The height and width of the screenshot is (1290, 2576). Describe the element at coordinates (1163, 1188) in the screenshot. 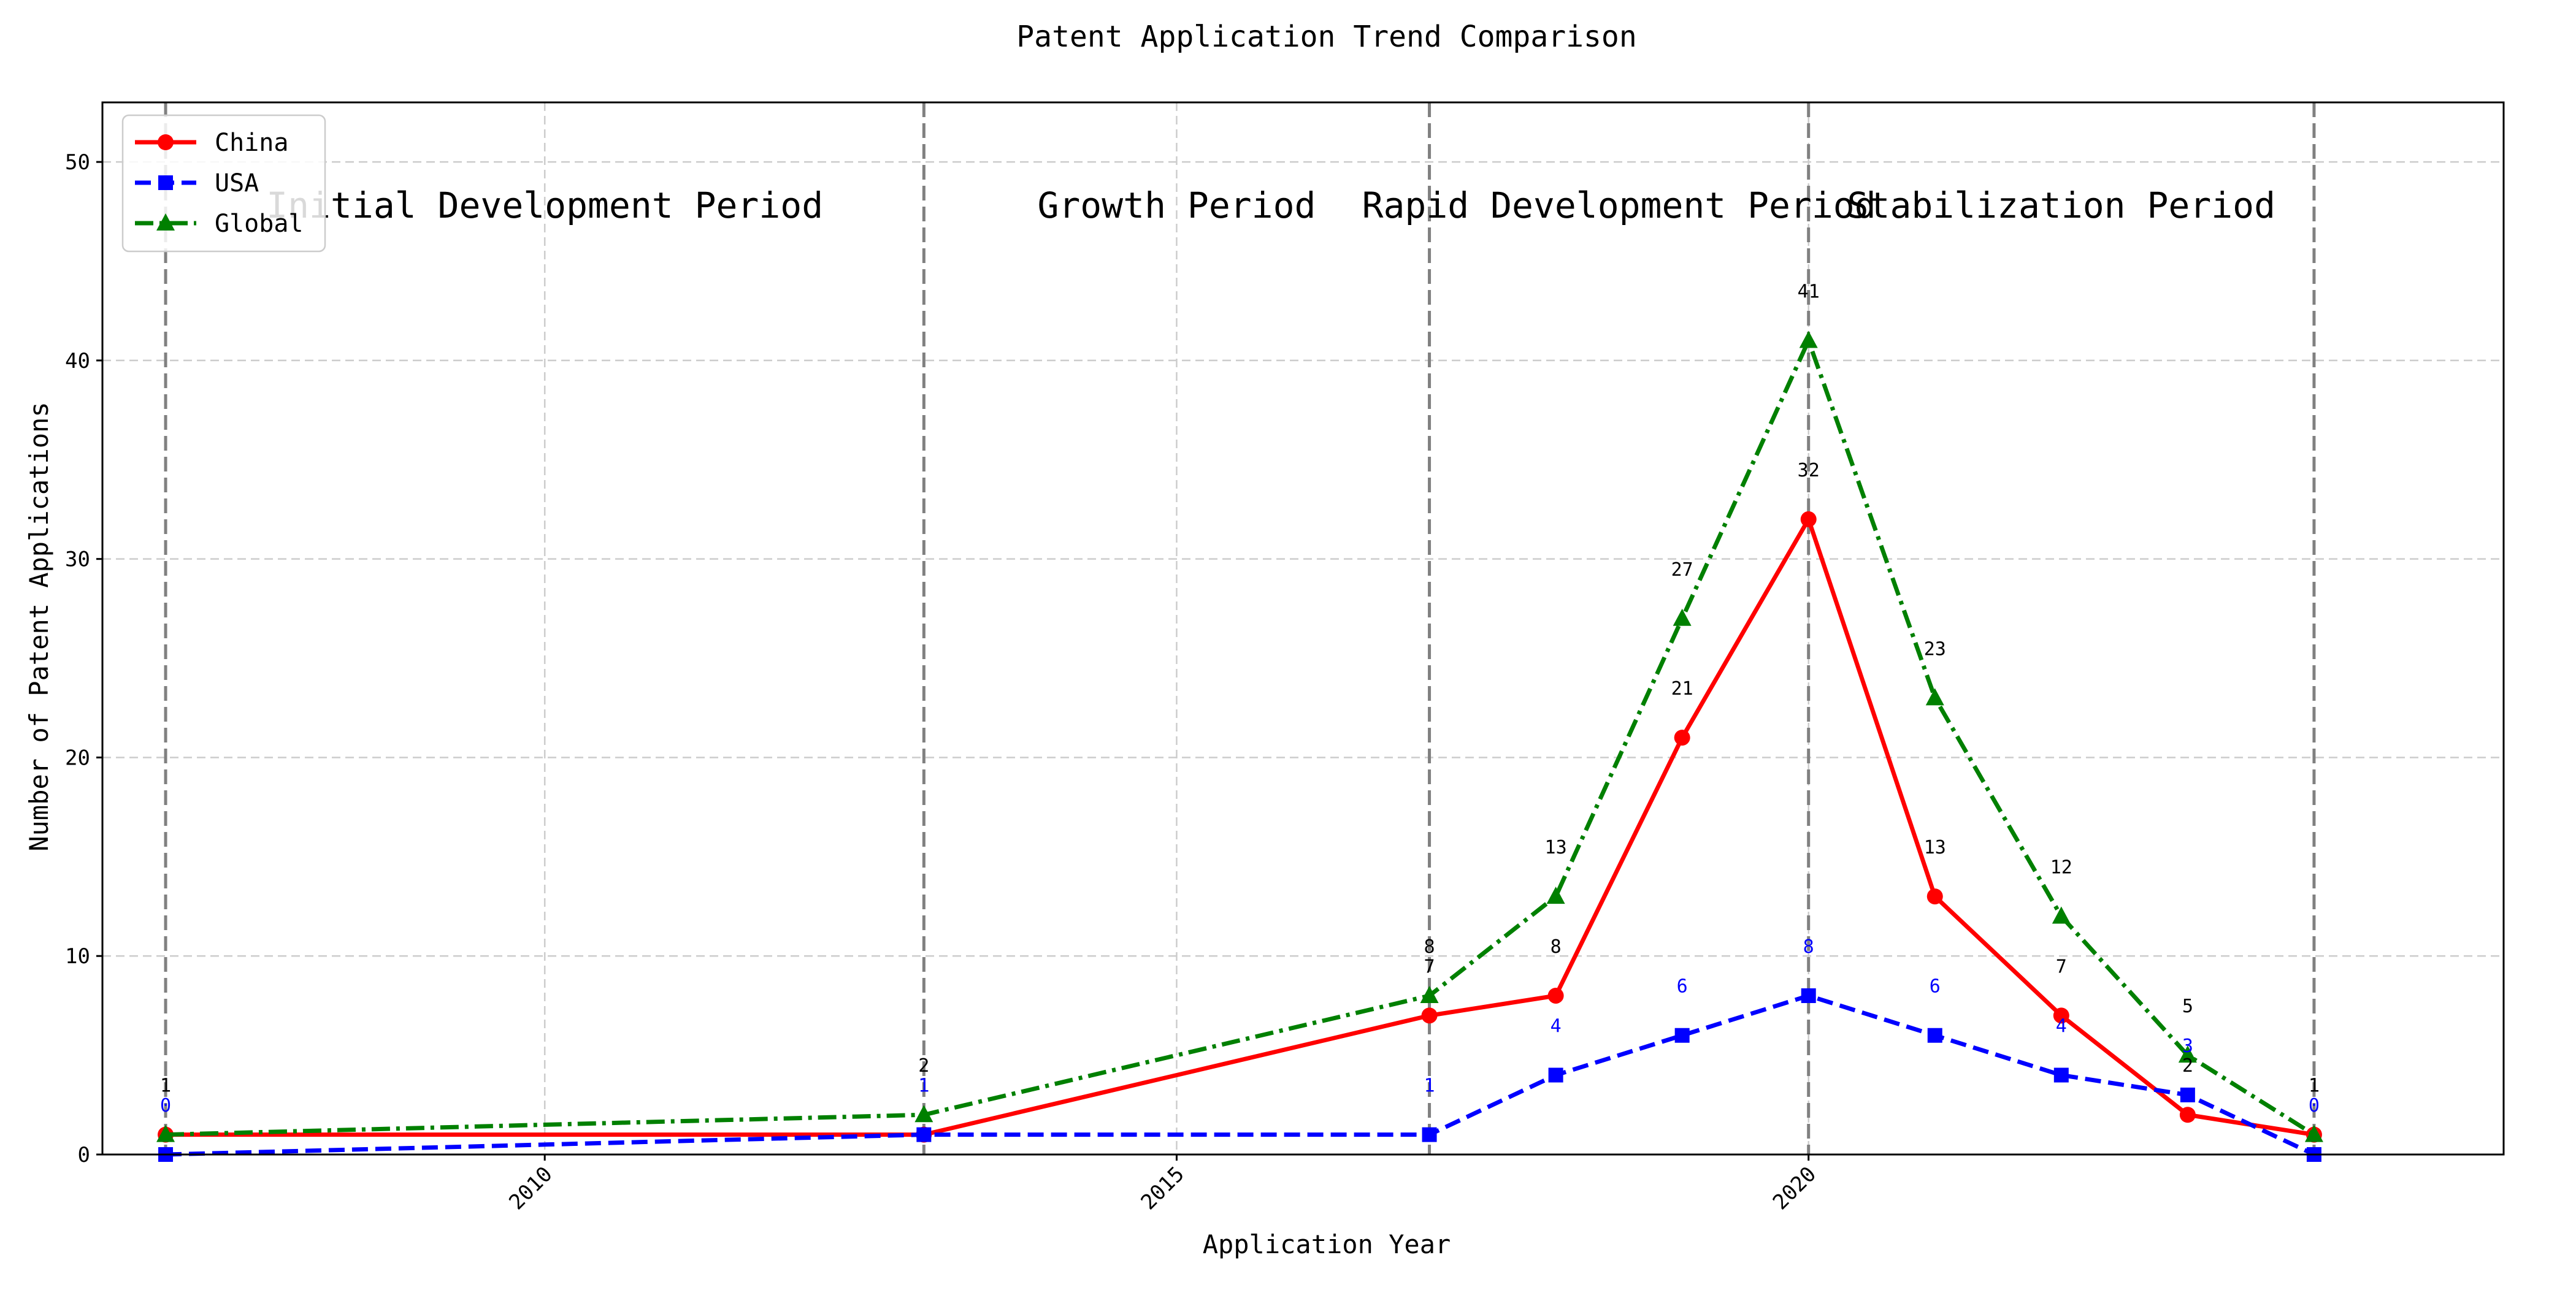

I see `x-tick-label: 2015` at that location.